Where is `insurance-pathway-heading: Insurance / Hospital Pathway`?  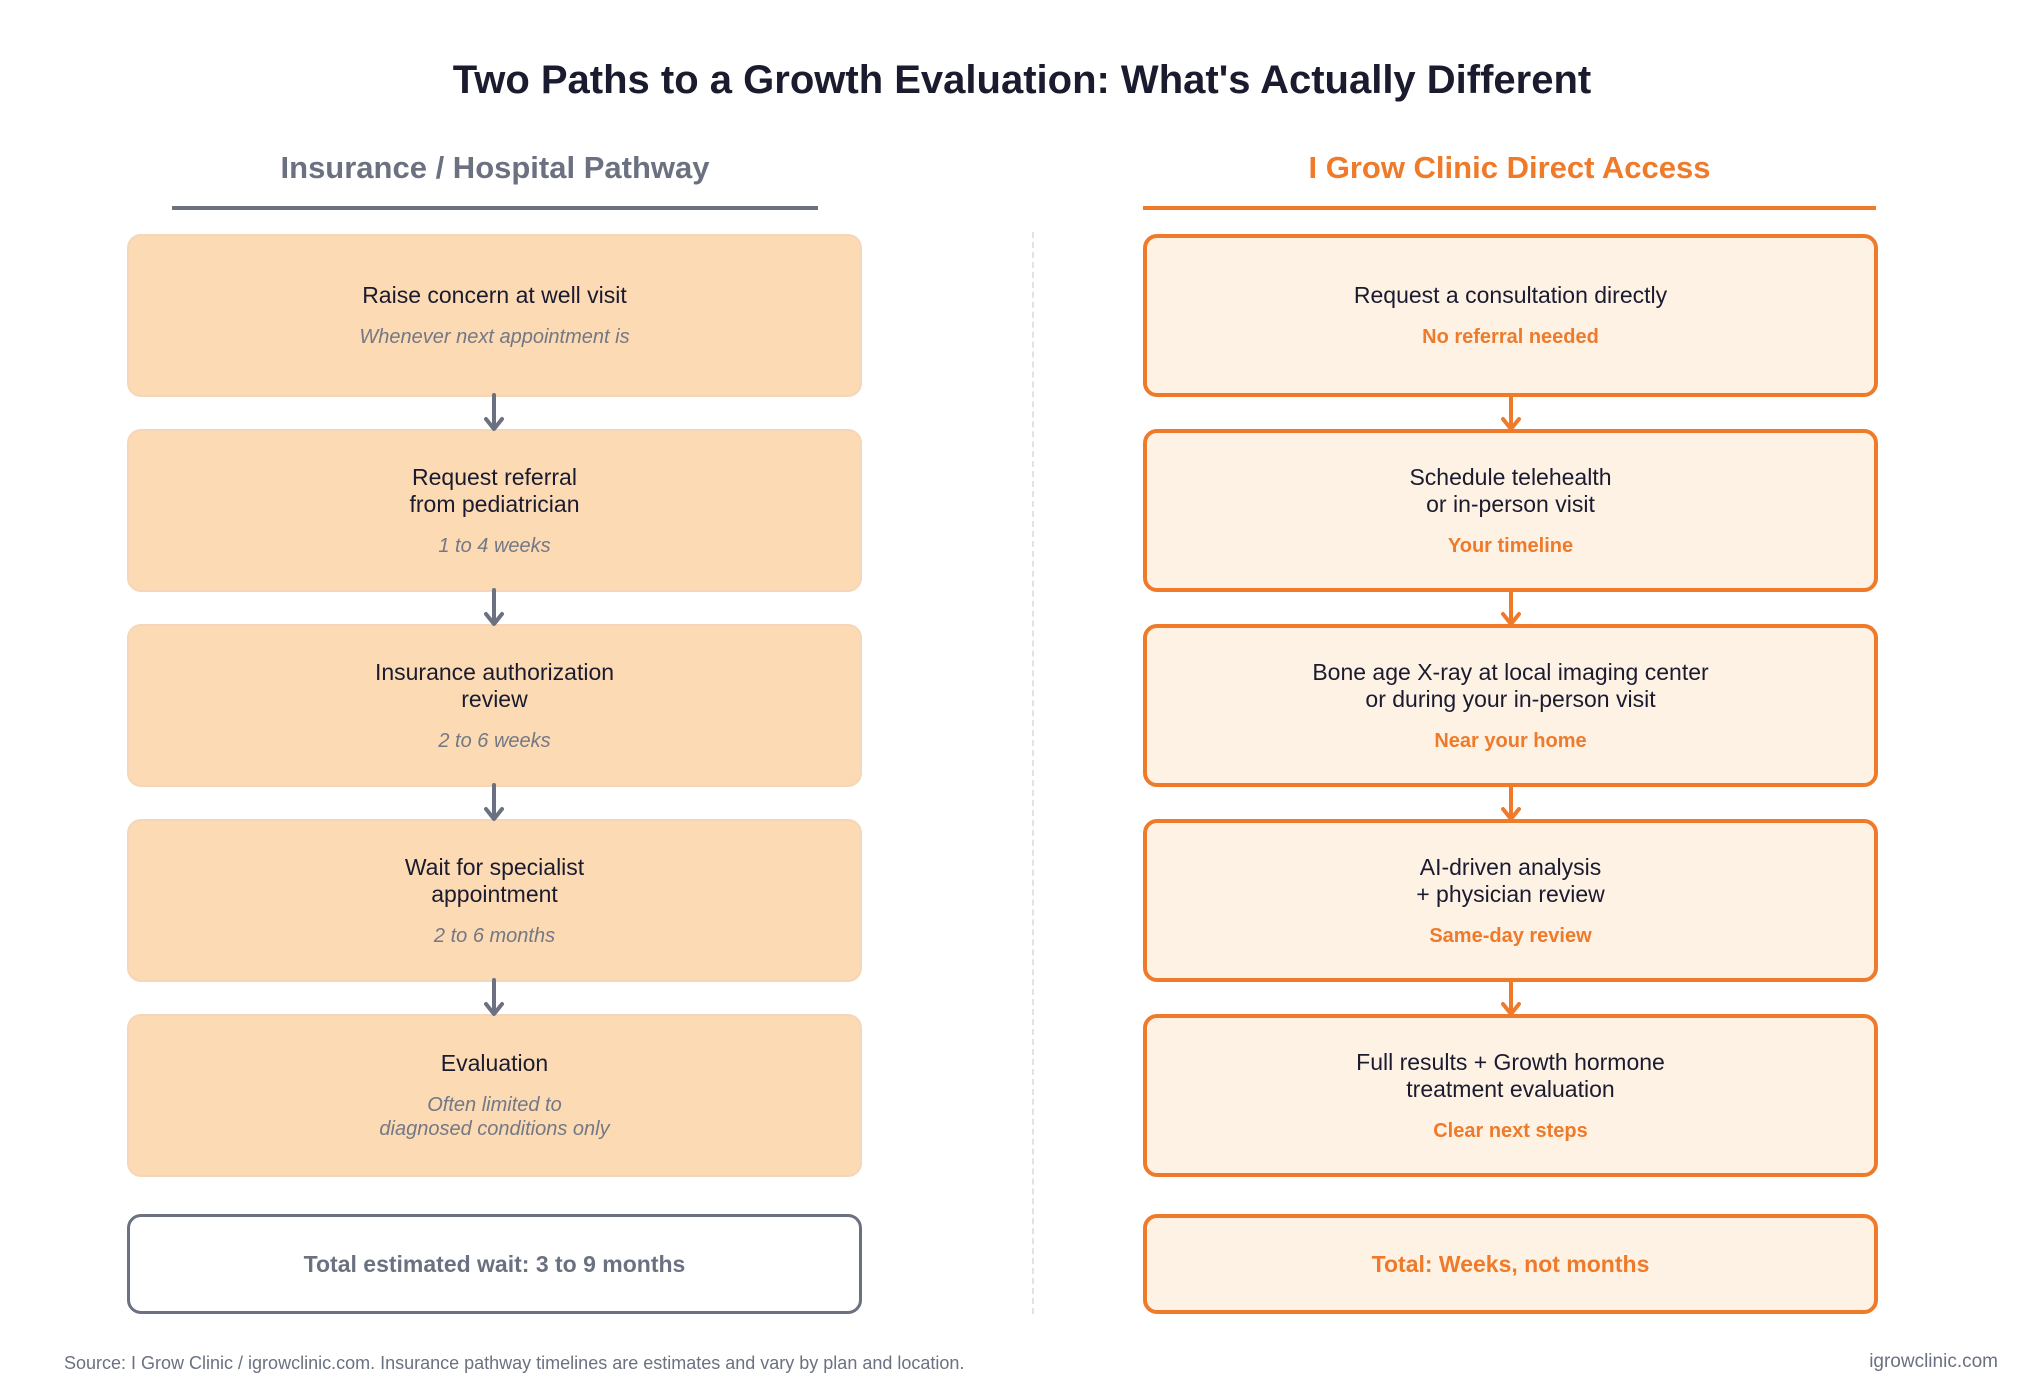
insurance-pathway-heading: Insurance / Hospital Pathway is located at coordinates (495, 167).